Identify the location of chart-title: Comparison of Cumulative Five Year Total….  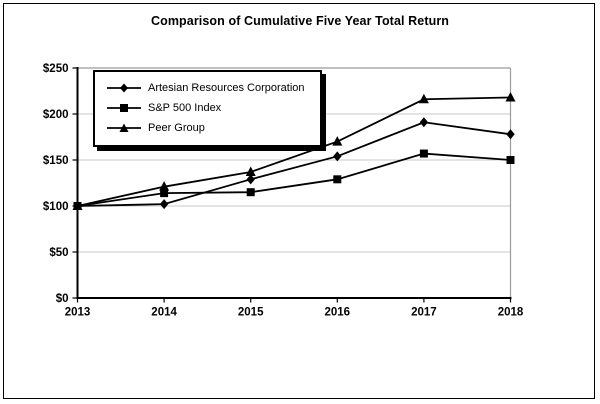
(300, 21).